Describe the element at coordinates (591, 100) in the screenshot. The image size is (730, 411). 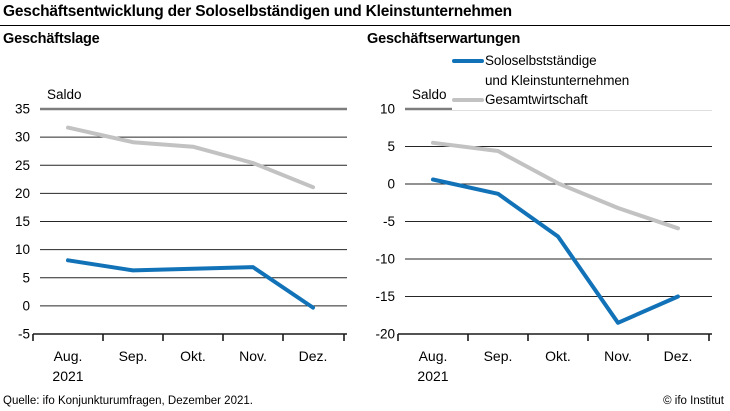
I see `legend-item-gesamtwirtschaft: Gesamtwirtschaft` at that location.